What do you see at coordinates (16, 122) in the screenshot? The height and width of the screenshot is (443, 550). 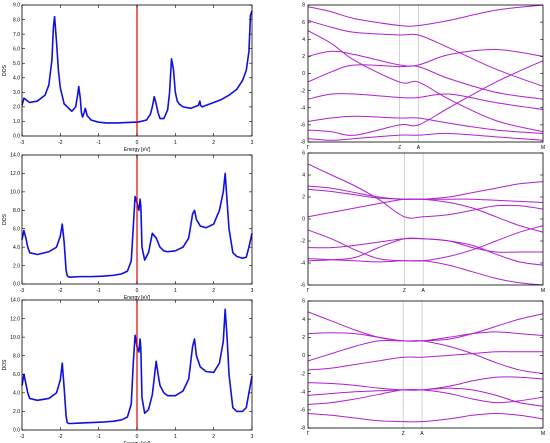 I see `y-tick-label: 1.0` at bounding box center [16, 122].